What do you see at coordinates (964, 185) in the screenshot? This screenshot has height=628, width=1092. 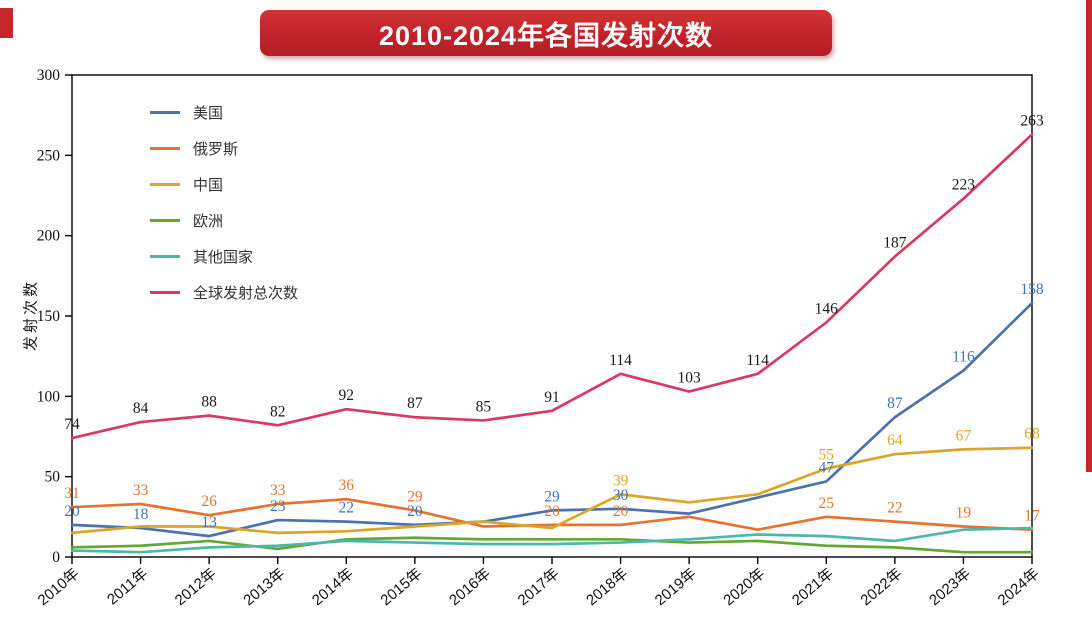 I see `data-label: 223` at bounding box center [964, 185].